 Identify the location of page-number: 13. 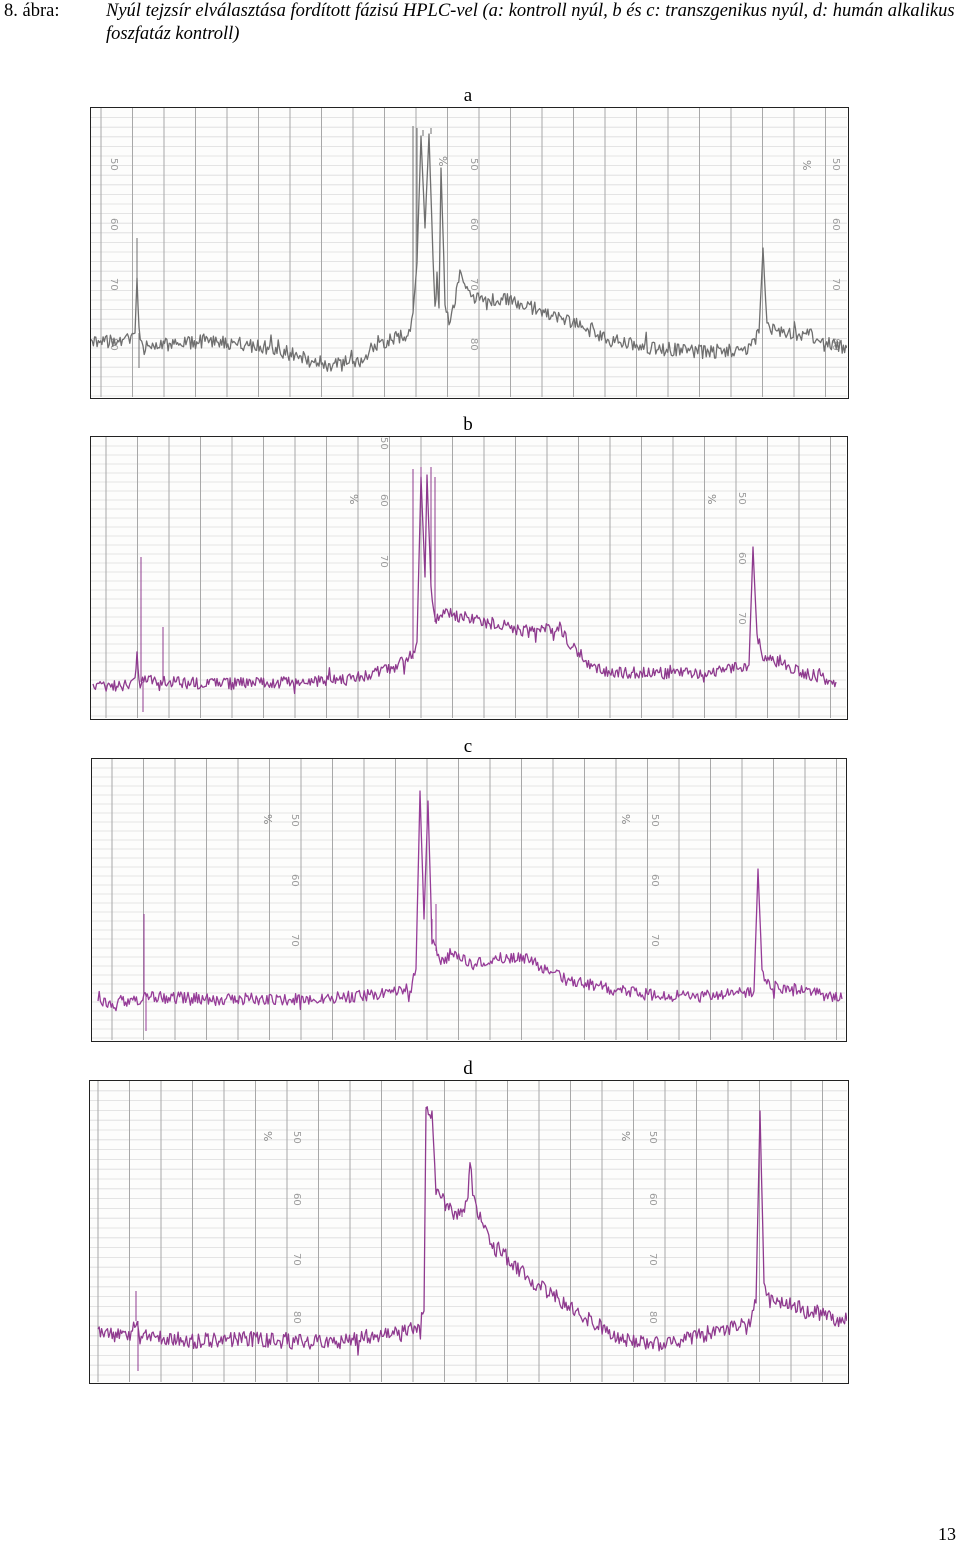
(947, 1534).